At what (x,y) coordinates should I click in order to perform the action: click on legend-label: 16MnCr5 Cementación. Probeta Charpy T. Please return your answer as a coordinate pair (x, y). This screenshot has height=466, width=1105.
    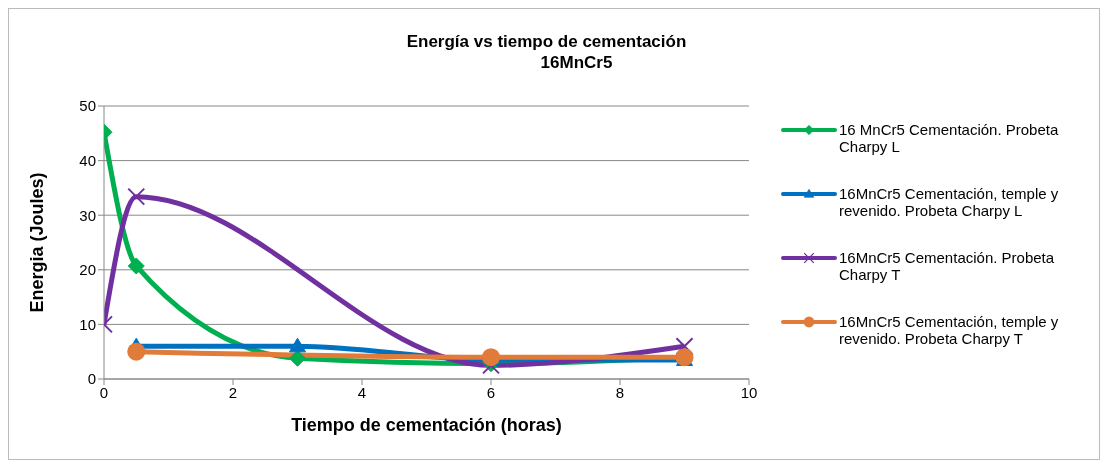
    Looking at the image, I should click on (947, 266).